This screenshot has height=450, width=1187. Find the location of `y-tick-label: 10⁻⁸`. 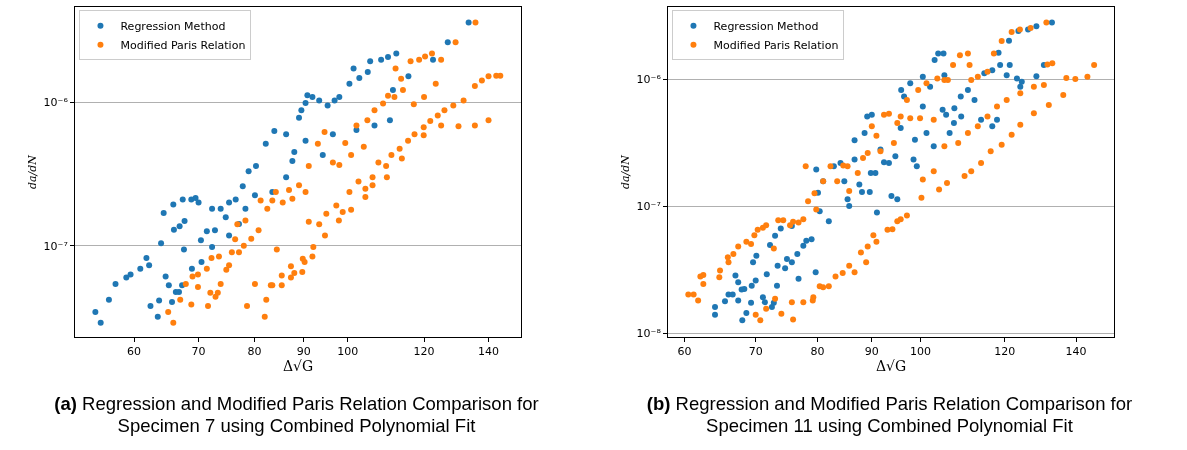

y-tick-label: 10⁻⁸ is located at coordinates (649, 333).